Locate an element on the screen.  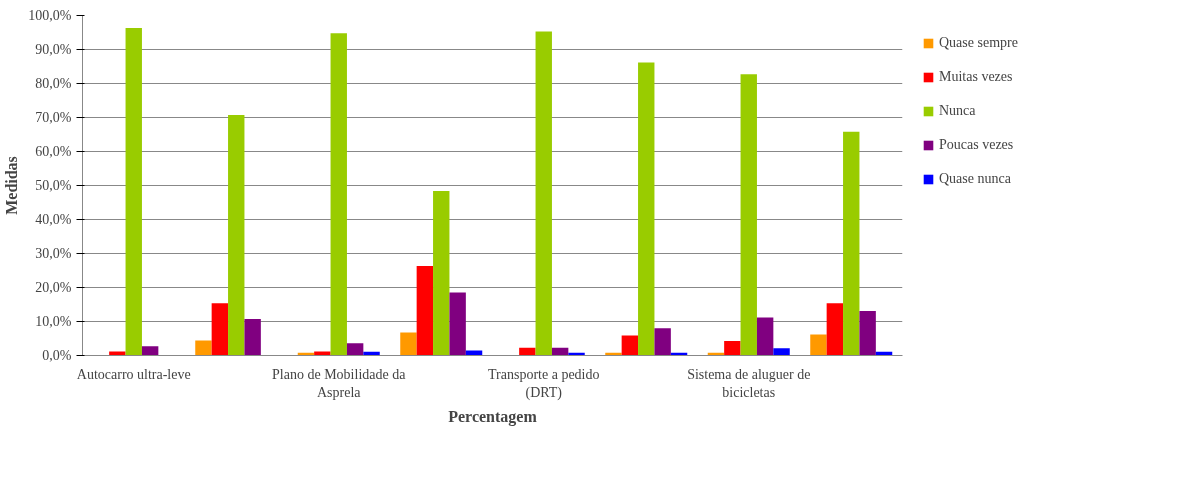
y-tick-label: 40,0% is located at coordinates (53, 219).